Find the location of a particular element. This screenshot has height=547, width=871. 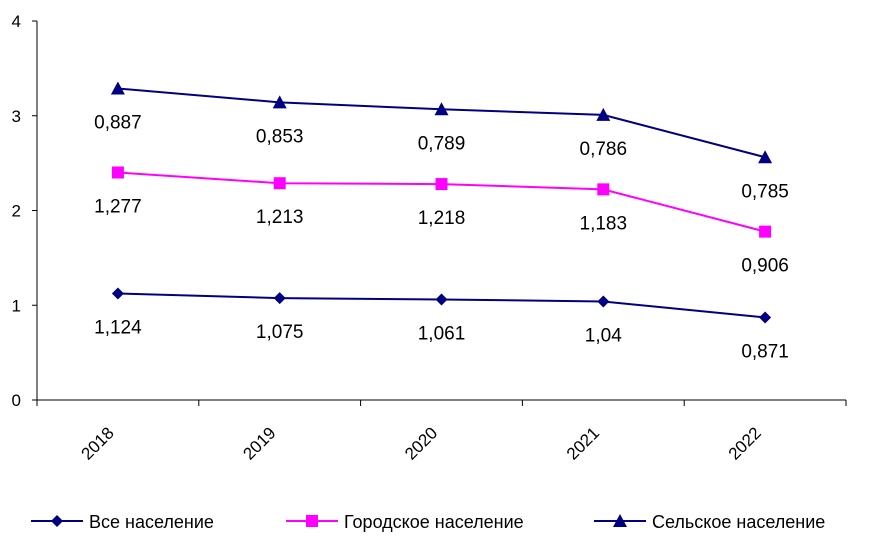

data-label: 1,124 is located at coordinates (118, 328).